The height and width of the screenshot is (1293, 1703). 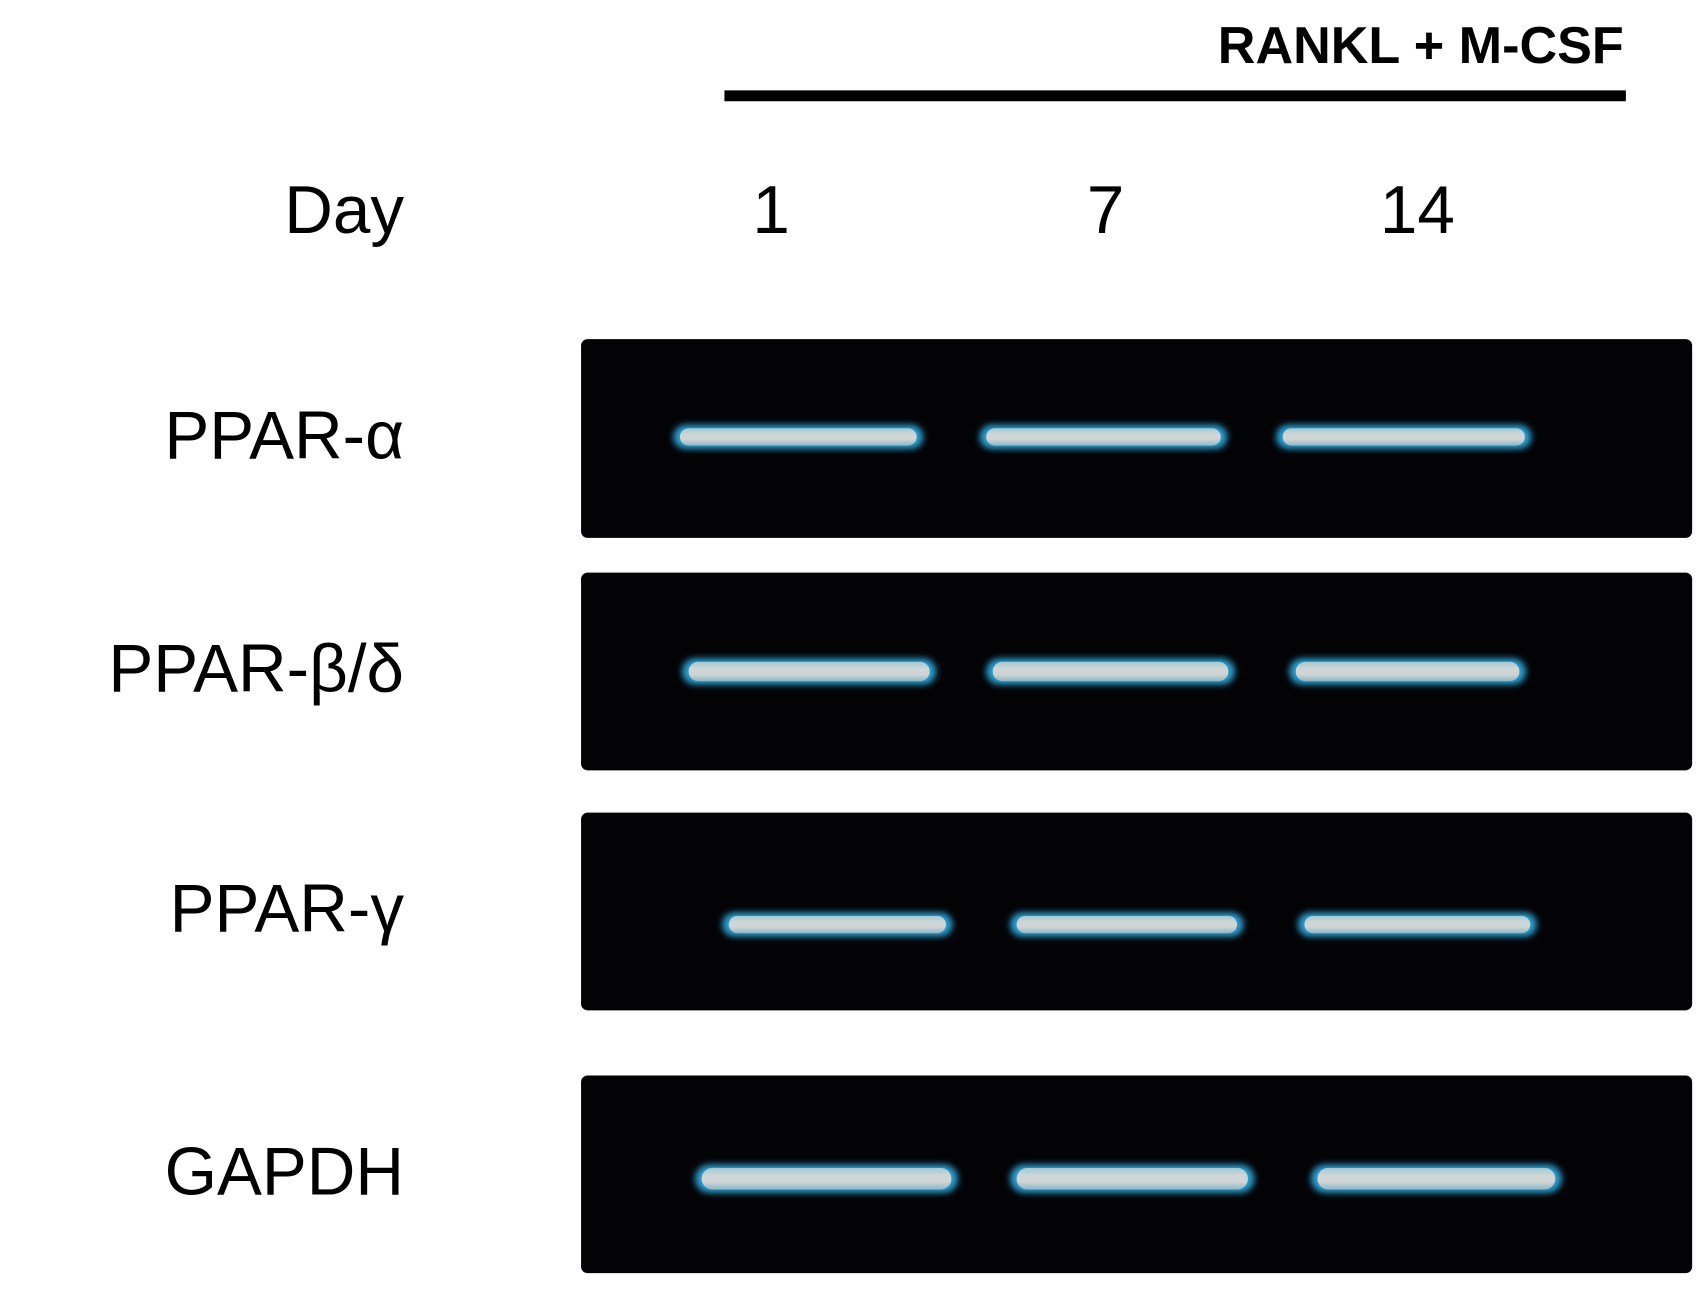 I want to click on day-number: 7, so click(x=1105, y=210).